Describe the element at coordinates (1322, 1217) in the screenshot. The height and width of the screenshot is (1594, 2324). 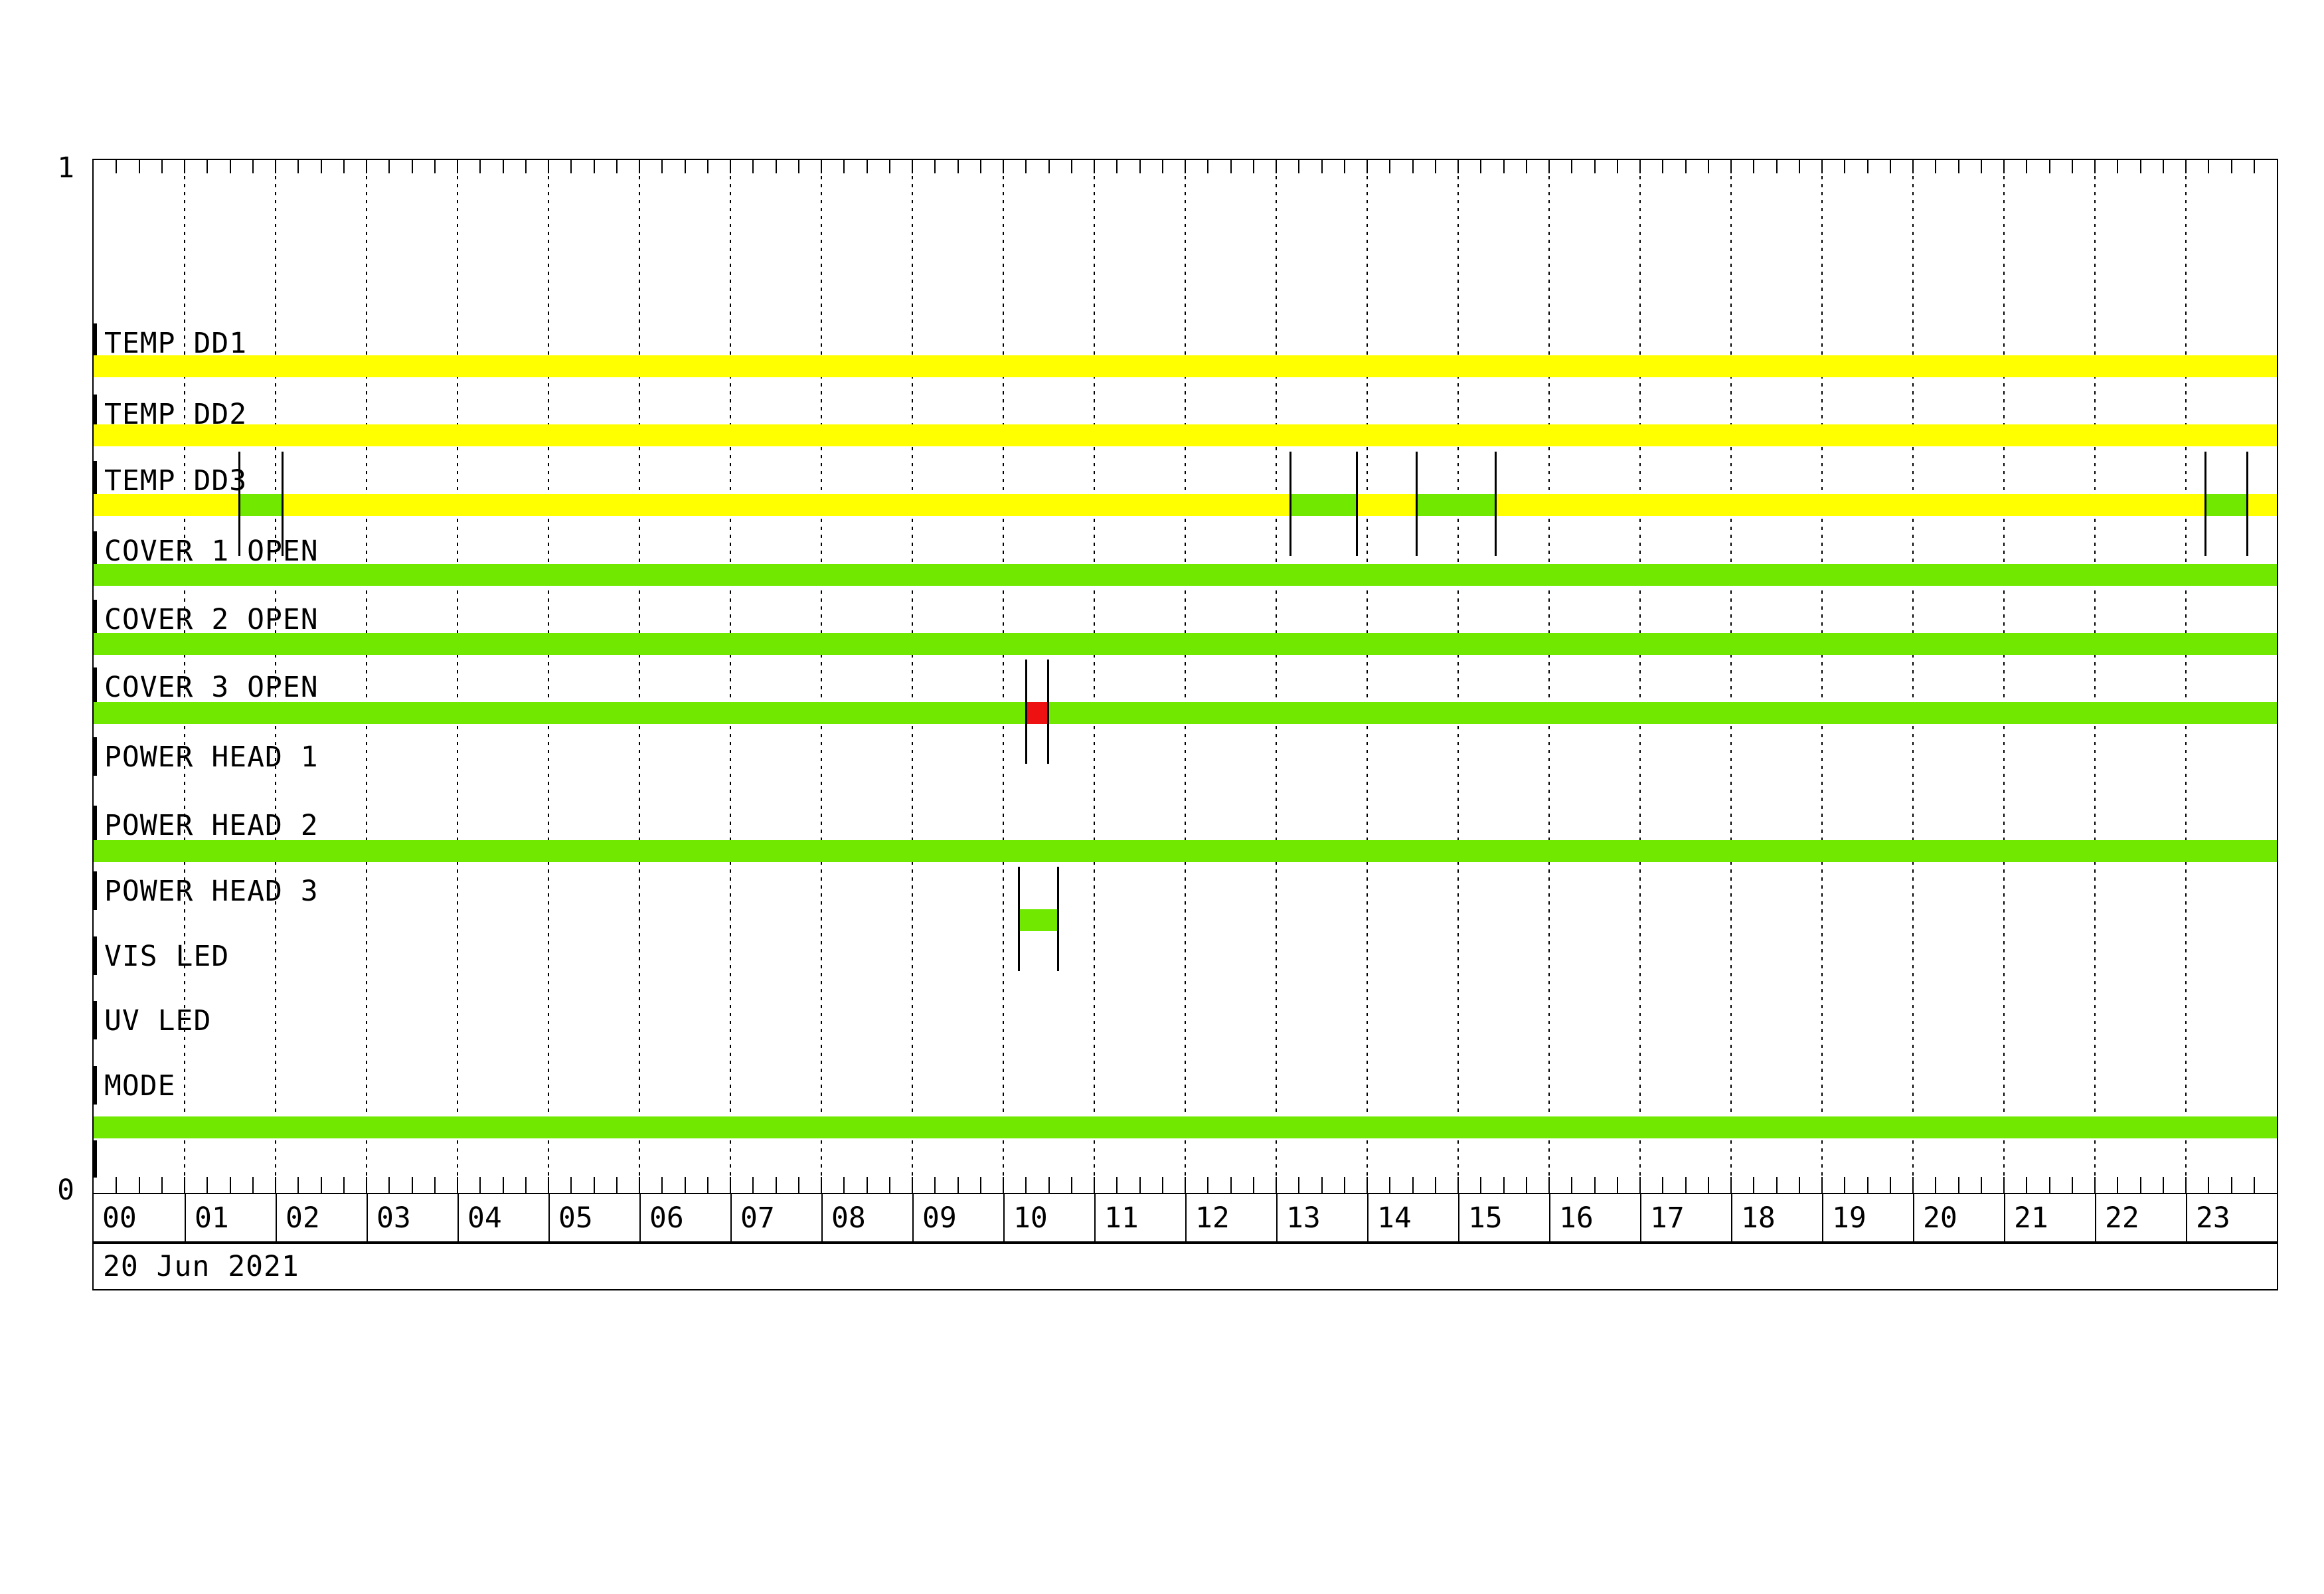
I see `hour-label: 13` at that location.